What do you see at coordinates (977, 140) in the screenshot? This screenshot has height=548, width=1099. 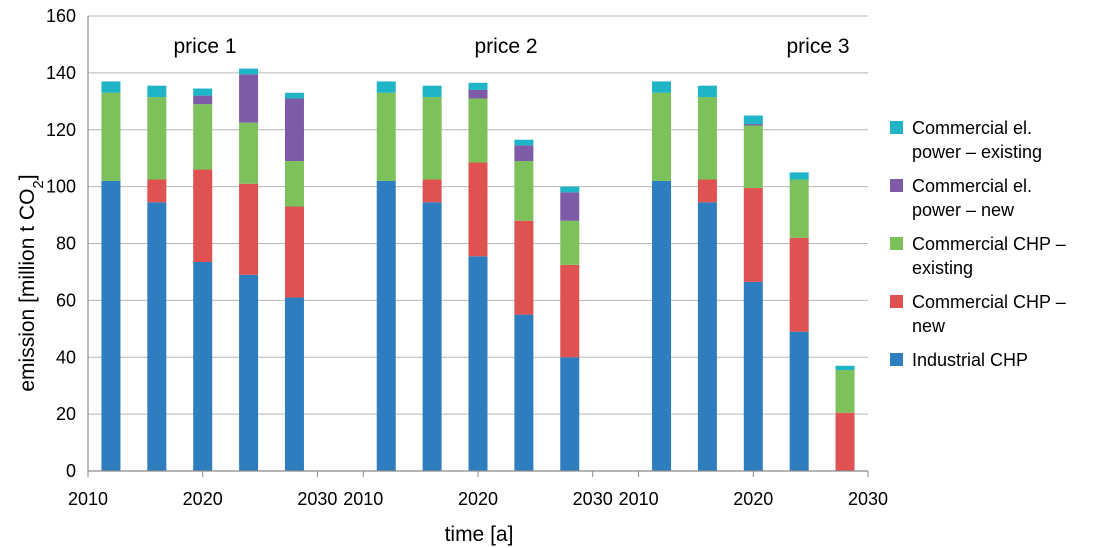 I see `legend-label: Commercial el. power – existing` at bounding box center [977, 140].